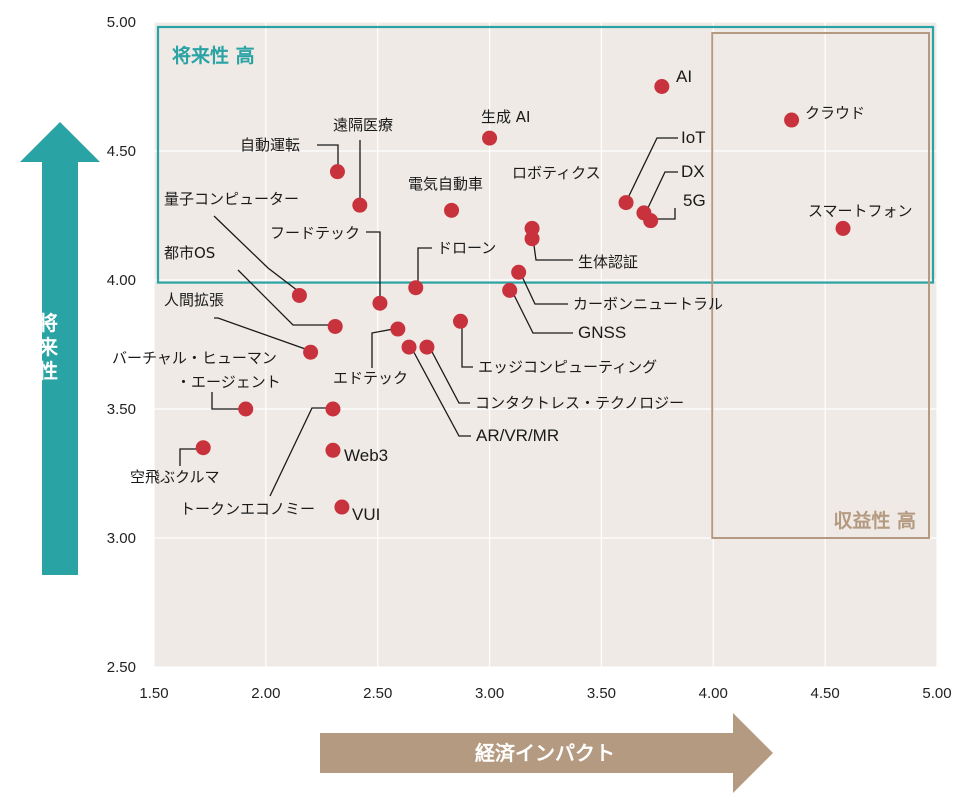  What do you see at coordinates (270, 145) in the screenshot?
I see `point-label: 自動運転` at bounding box center [270, 145].